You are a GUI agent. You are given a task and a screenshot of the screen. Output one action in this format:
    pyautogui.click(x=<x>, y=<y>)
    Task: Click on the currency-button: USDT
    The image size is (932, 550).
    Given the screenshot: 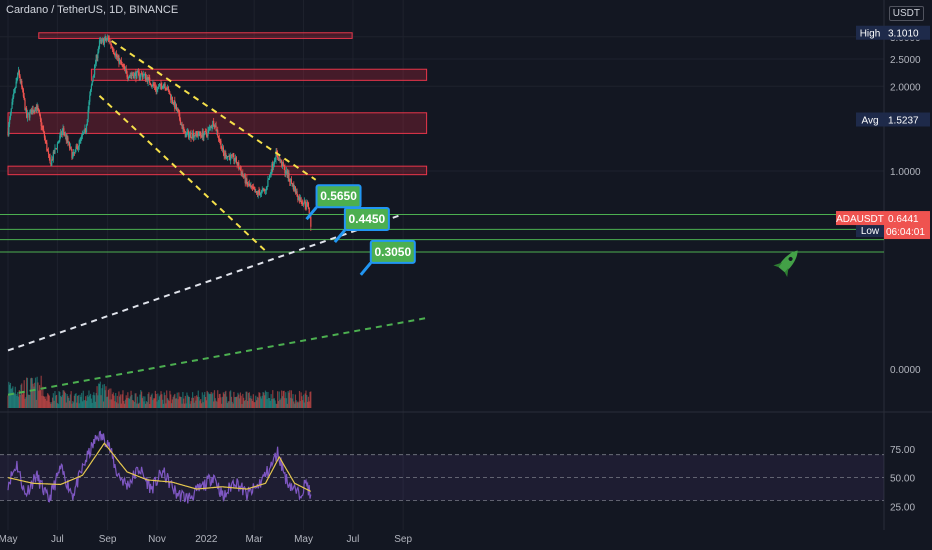 What is the action you would take?
    pyautogui.click(x=906, y=13)
    